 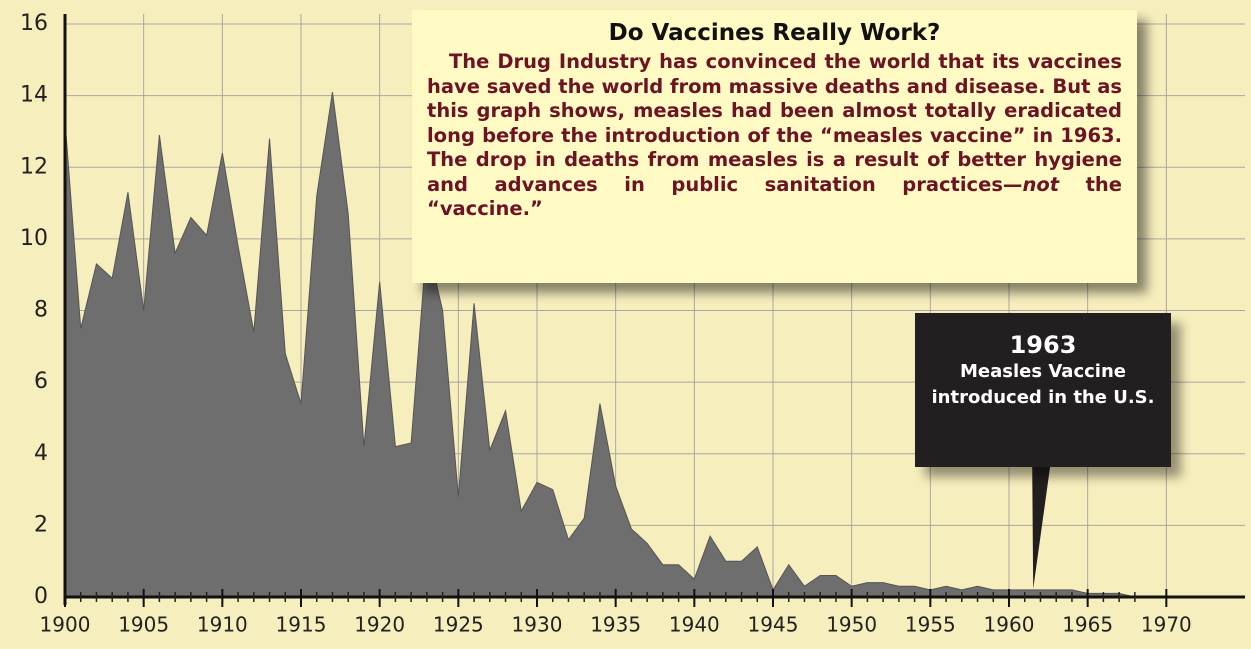 What do you see at coordinates (1041, 527) in the screenshot?
I see `callout-pointer` at bounding box center [1041, 527].